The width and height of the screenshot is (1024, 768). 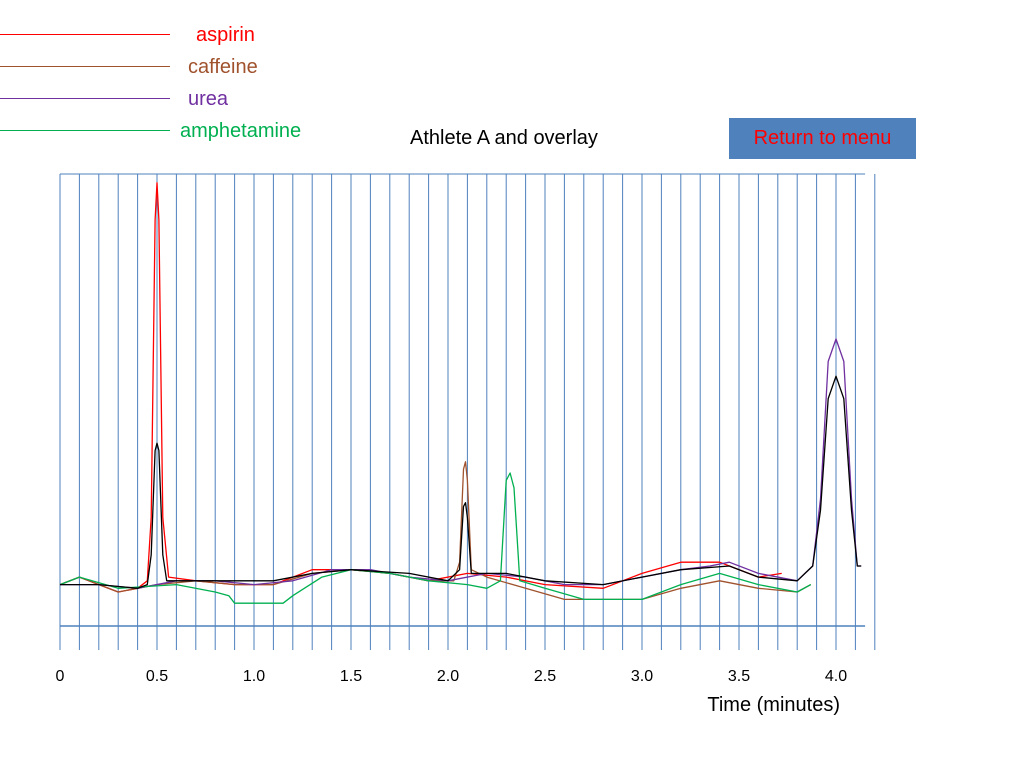 What do you see at coordinates (739, 676) in the screenshot?
I see `x-tick-label: 3.5` at bounding box center [739, 676].